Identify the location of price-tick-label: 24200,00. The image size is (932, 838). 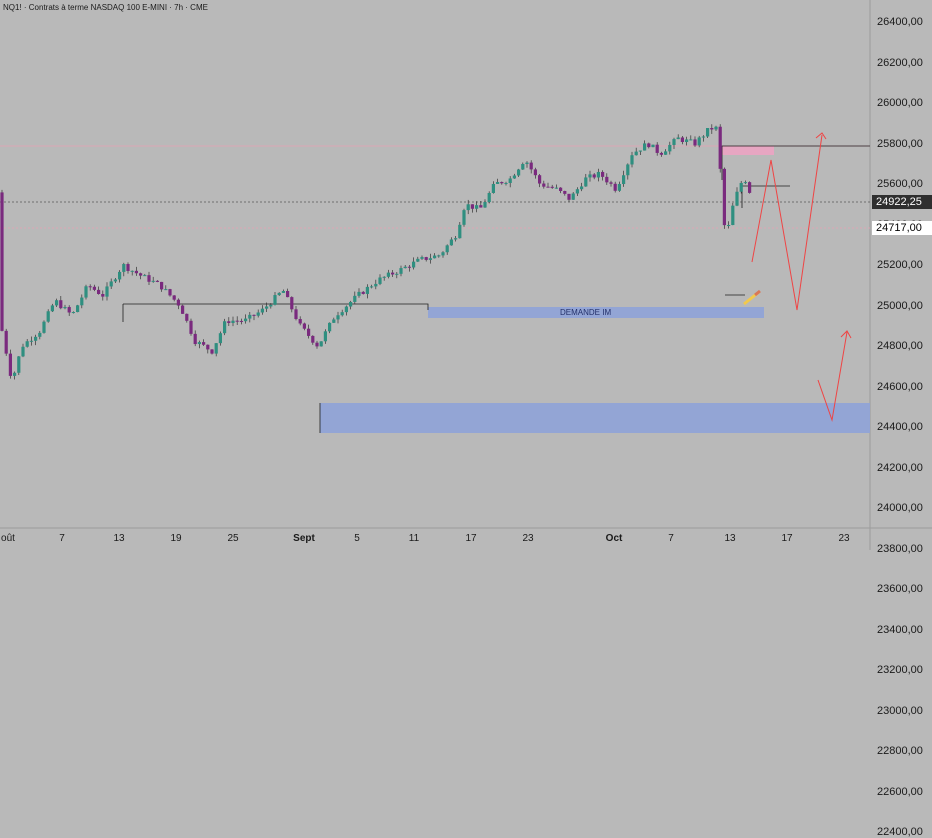
(900, 467).